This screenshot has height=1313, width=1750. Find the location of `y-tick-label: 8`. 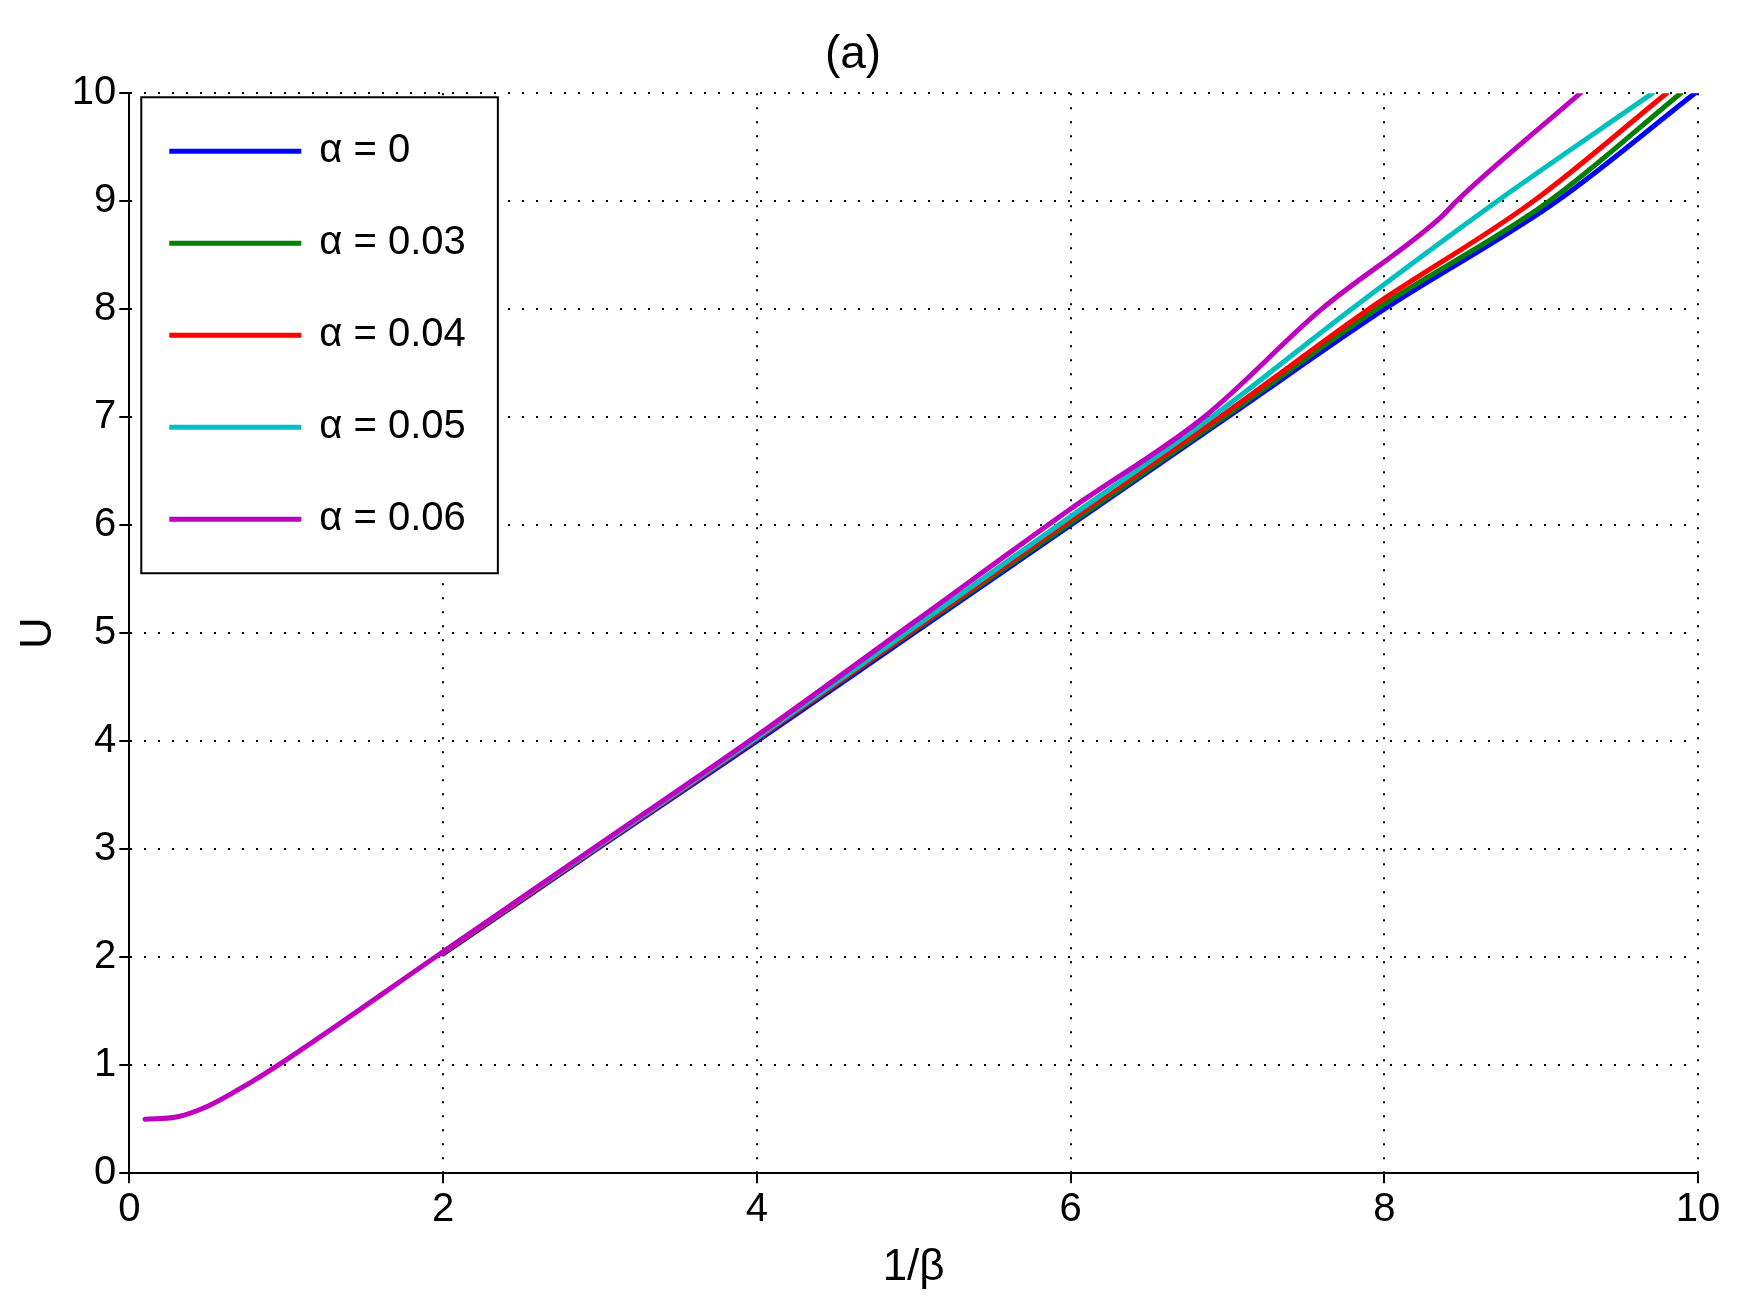

y-tick-label: 8 is located at coordinates (105, 306).